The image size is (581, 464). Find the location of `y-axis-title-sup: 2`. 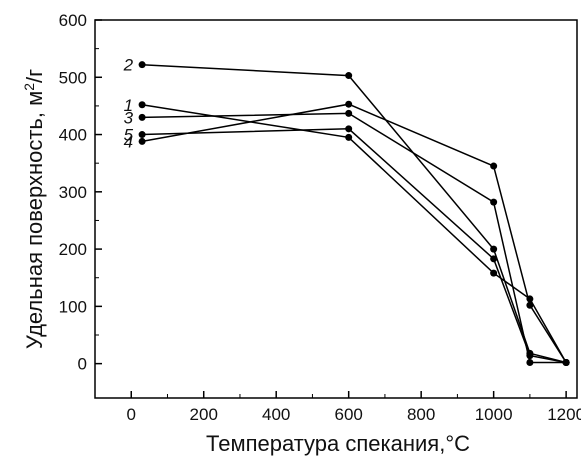

y-axis-title-sup: 2 is located at coordinates (29, 87).